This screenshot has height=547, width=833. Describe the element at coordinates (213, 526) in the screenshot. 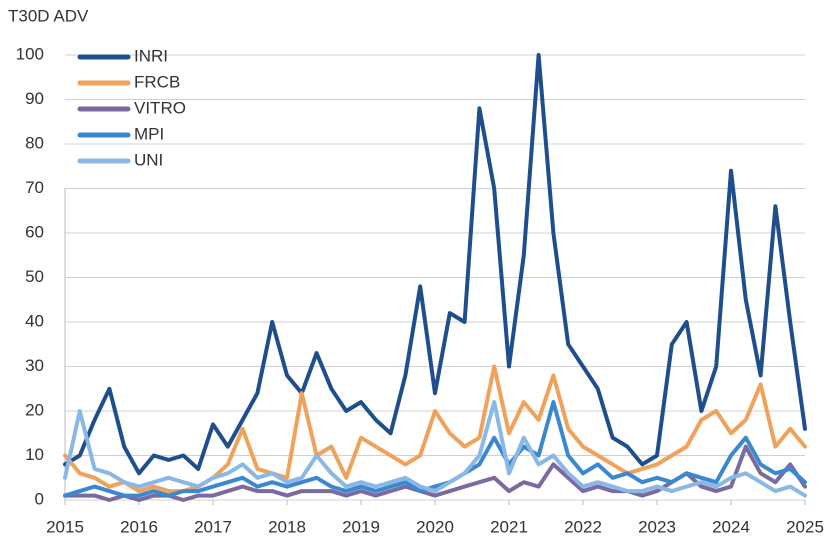

I see `x-tick-label: 2017` at that location.